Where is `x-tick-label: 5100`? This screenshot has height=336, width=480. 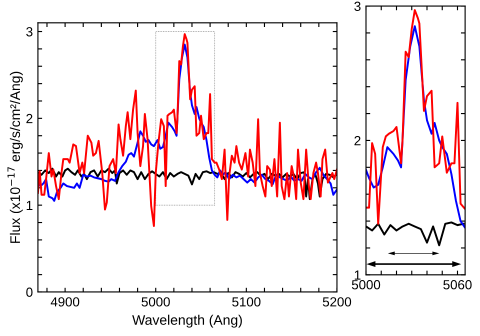 x-tick-label: 5100 is located at coordinates (246, 302).